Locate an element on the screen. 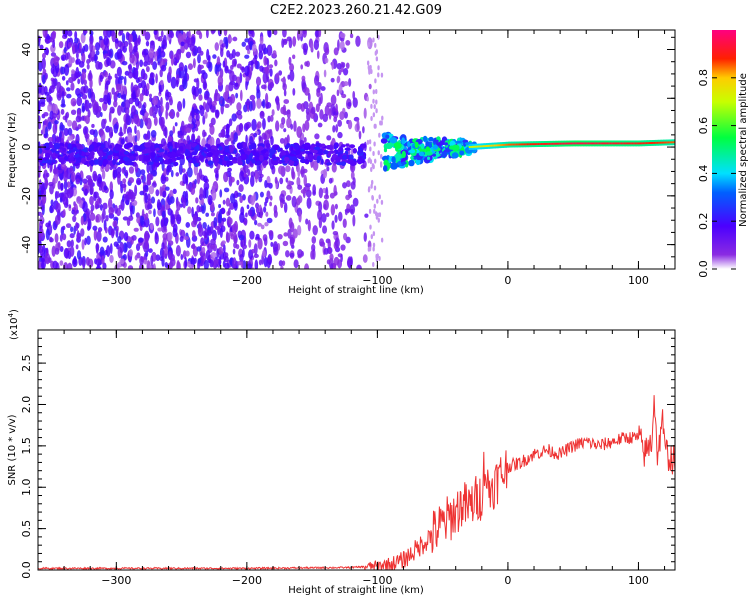  y-tick-label: 2.5 is located at coordinates (26, 363).